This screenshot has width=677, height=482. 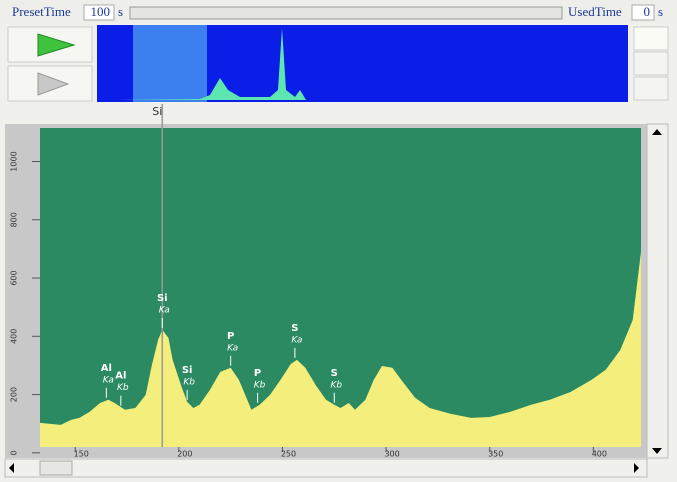 What do you see at coordinates (14, 219) in the screenshot?
I see `y-tick-label: 800` at bounding box center [14, 219].